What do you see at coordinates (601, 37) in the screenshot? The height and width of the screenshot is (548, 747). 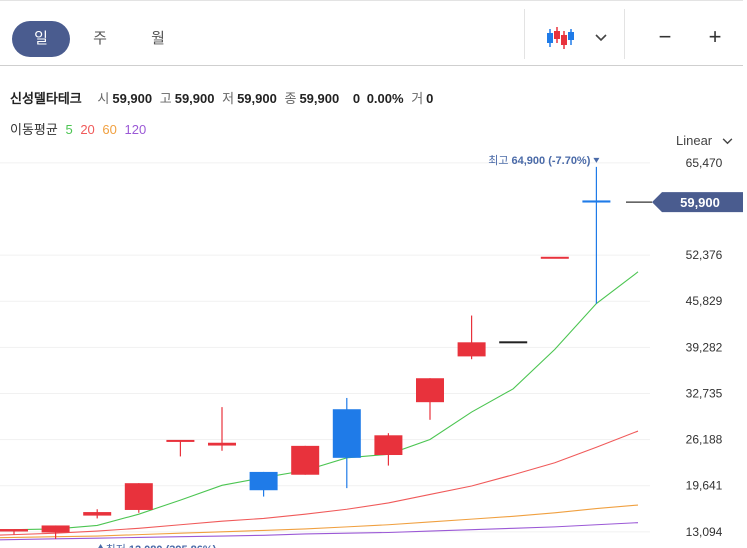 I see `chevron-down-icon` at bounding box center [601, 37].